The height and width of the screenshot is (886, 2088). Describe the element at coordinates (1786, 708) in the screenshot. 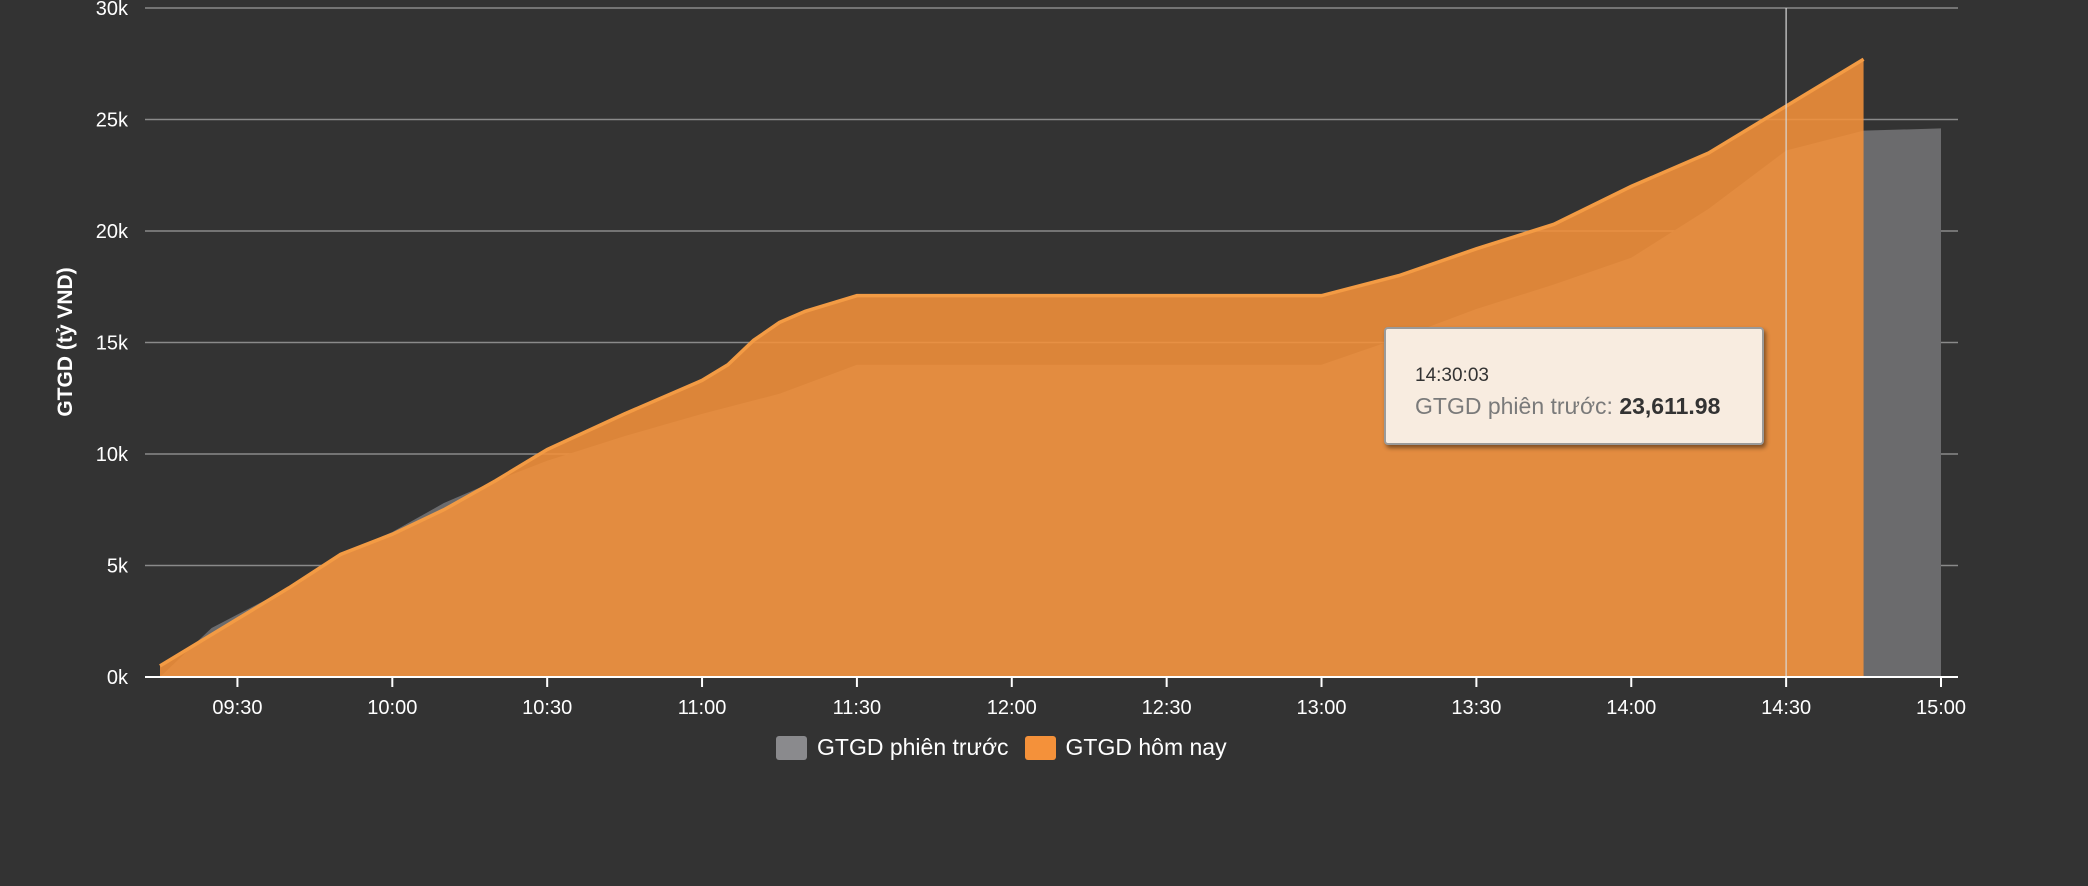

I see `x-tick-label: 14:30` at that location.